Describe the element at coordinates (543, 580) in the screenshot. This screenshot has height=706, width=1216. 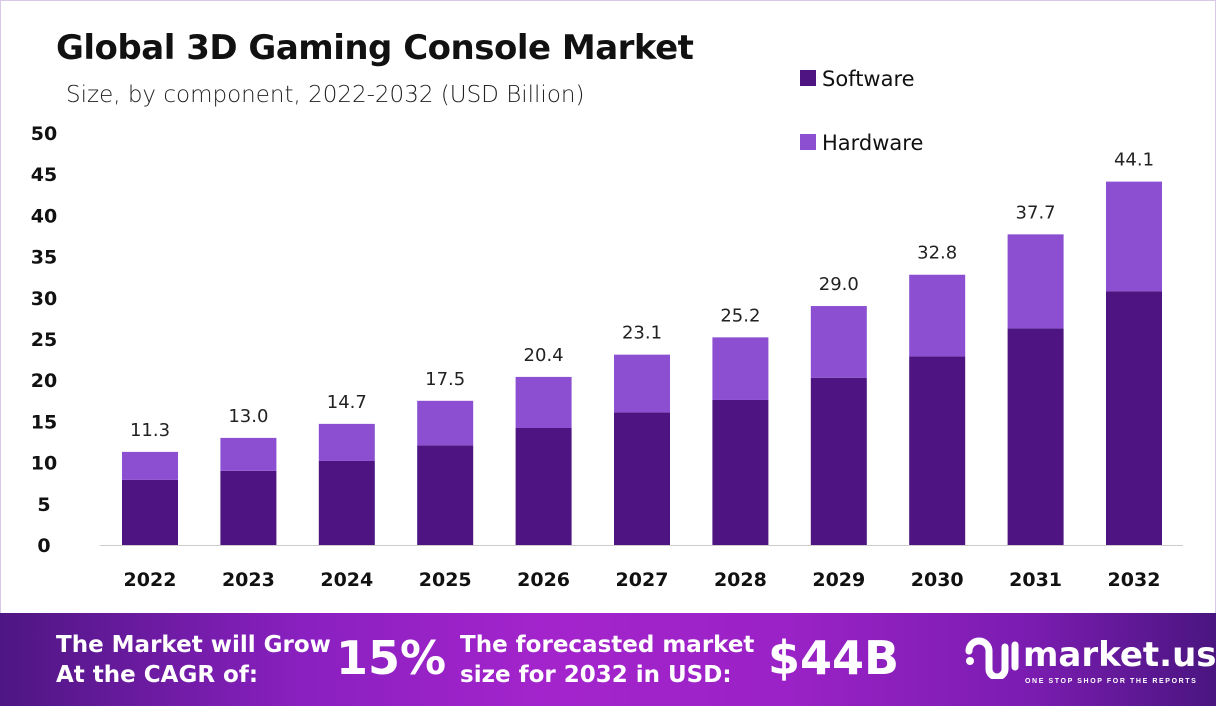
I see `x-tick-label: 2026` at that location.